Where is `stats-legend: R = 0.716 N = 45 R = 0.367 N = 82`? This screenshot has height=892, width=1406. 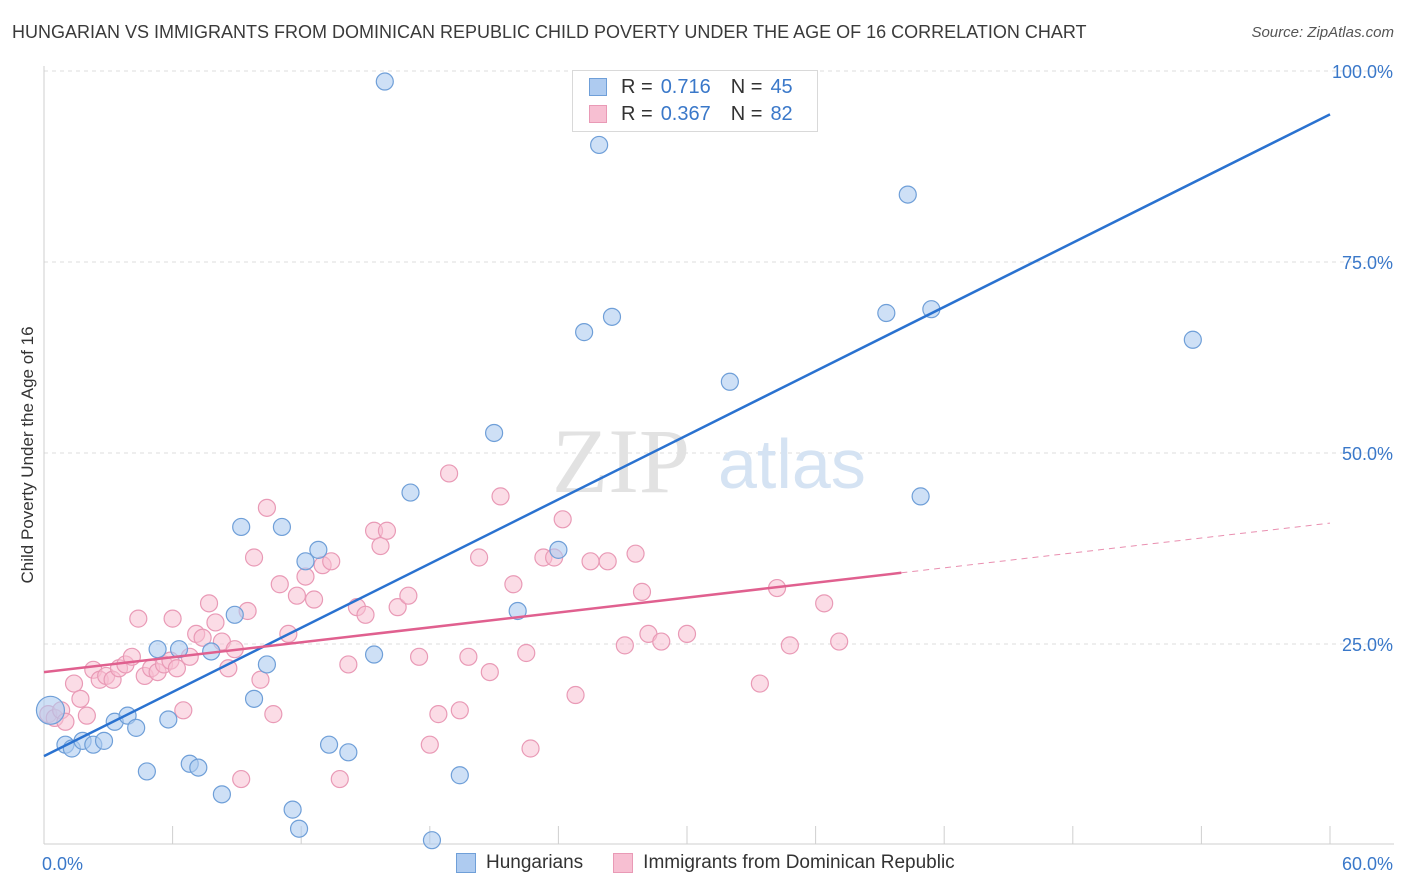
stats-legend: R = 0.716 N = 45 R = 0.367 N = 82 is located at coordinates (695, 101).